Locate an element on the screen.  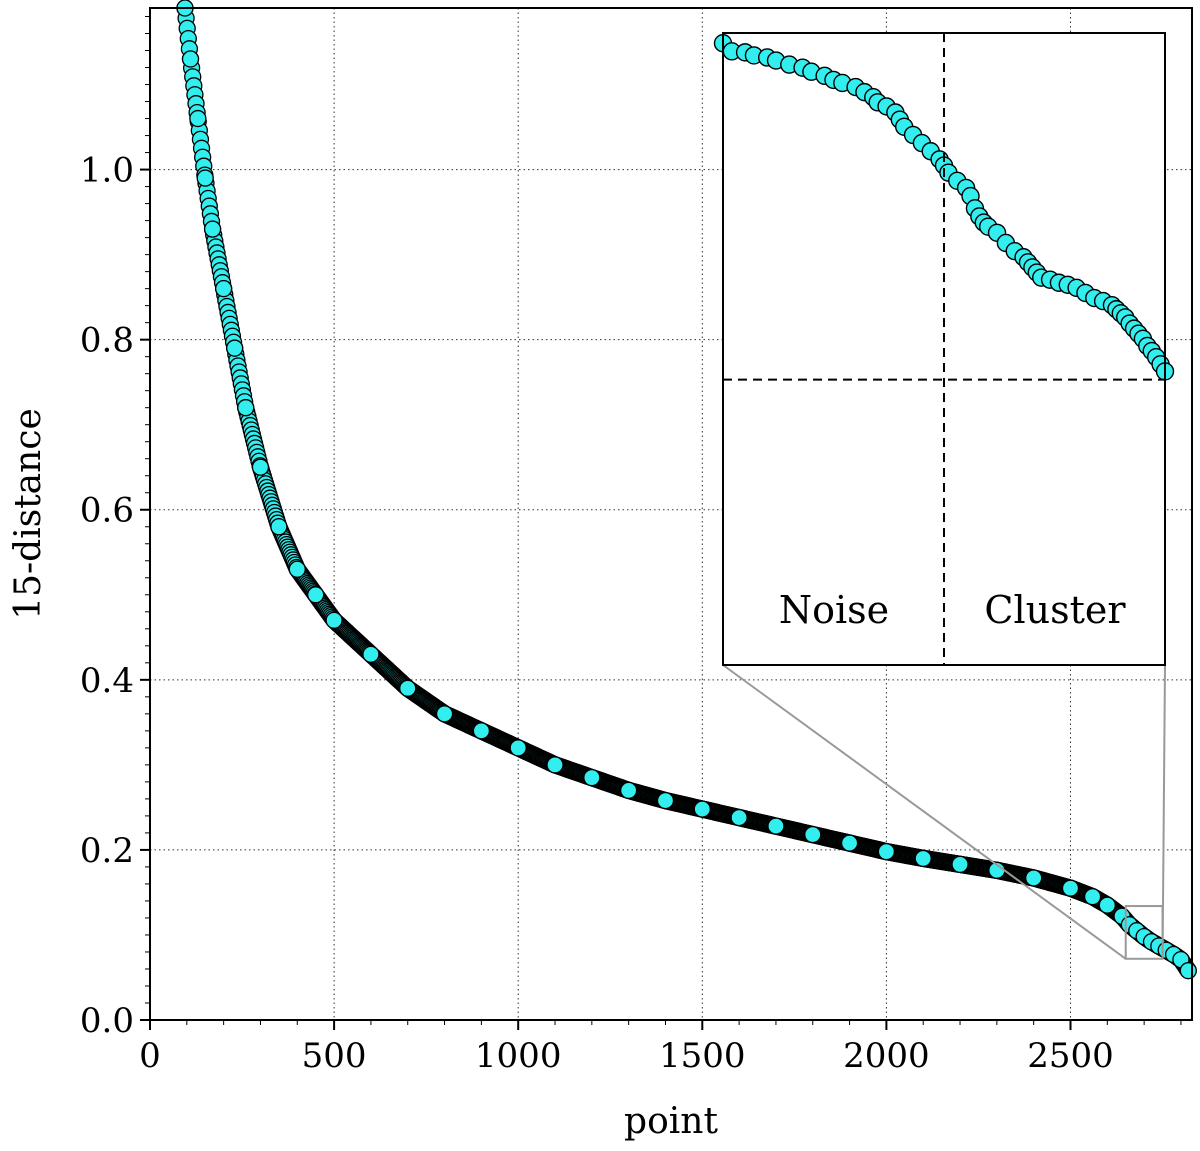
y-tick-label: 0.6 is located at coordinates (107, 511).